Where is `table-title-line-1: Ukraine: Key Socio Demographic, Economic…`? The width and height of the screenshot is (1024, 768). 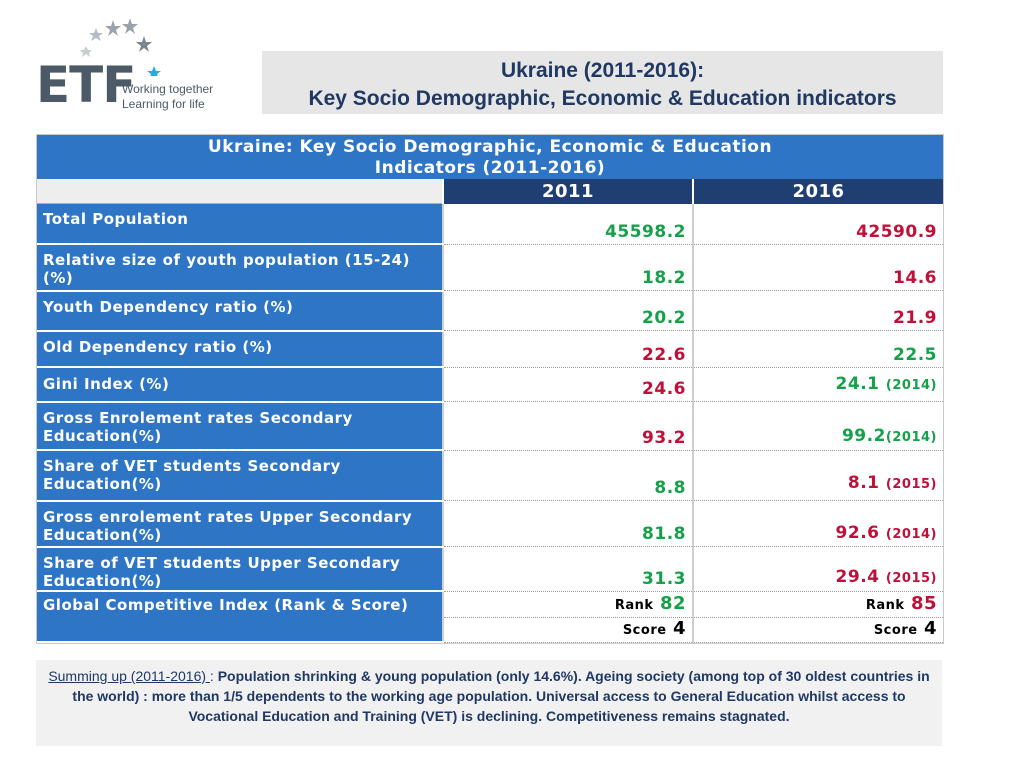 table-title-line-1: Ukraine: Key Socio Demographic, Economic… is located at coordinates (490, 147).